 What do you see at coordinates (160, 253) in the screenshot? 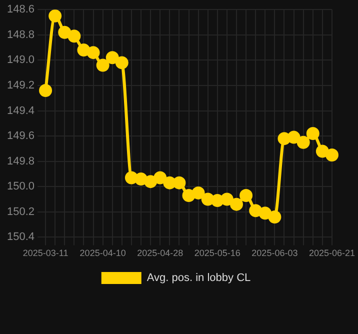
I see `x-tick-label: 2025-04-28` at bounding box center [160, 253].